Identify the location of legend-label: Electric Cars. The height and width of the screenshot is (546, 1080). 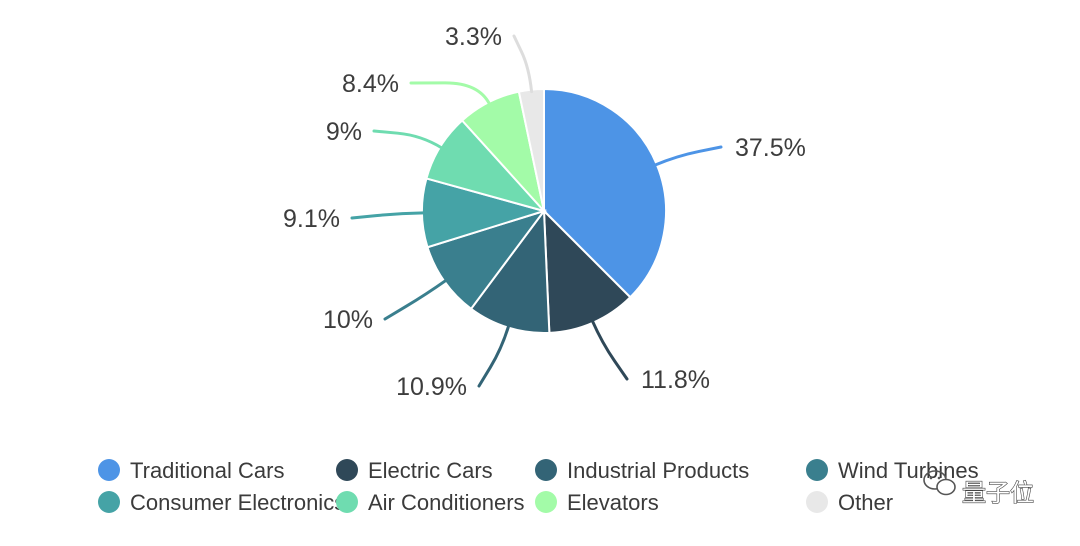
(430, 470).